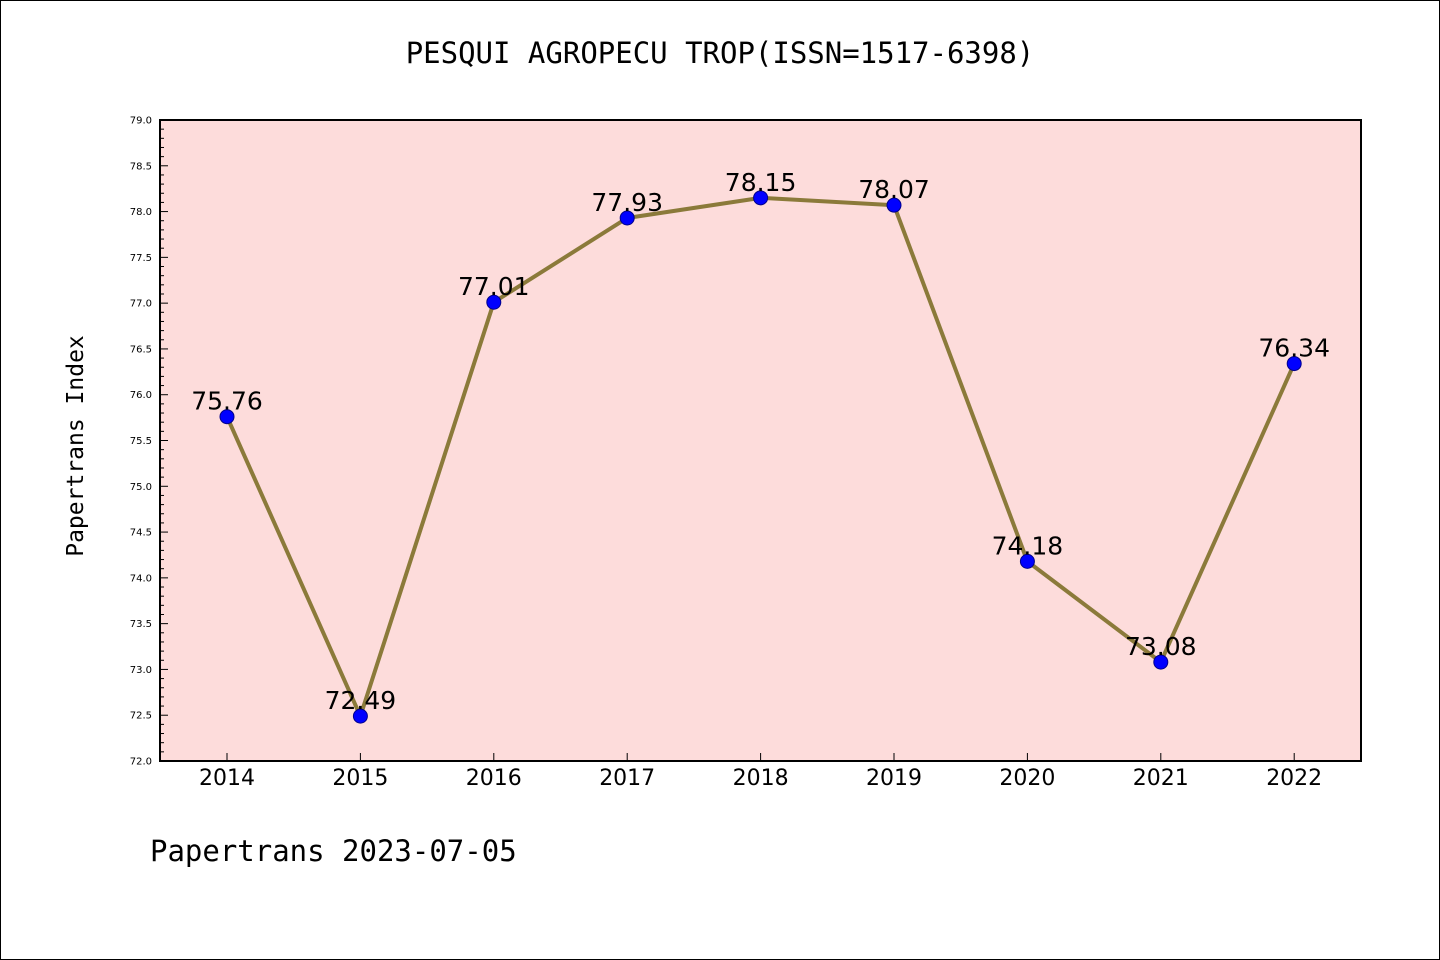 The height and width of the screenshot is (960, 1440). Describe the element at coordinates (141, 533) in the screenshot. I see `y-tick-label: 74.5` at that location.